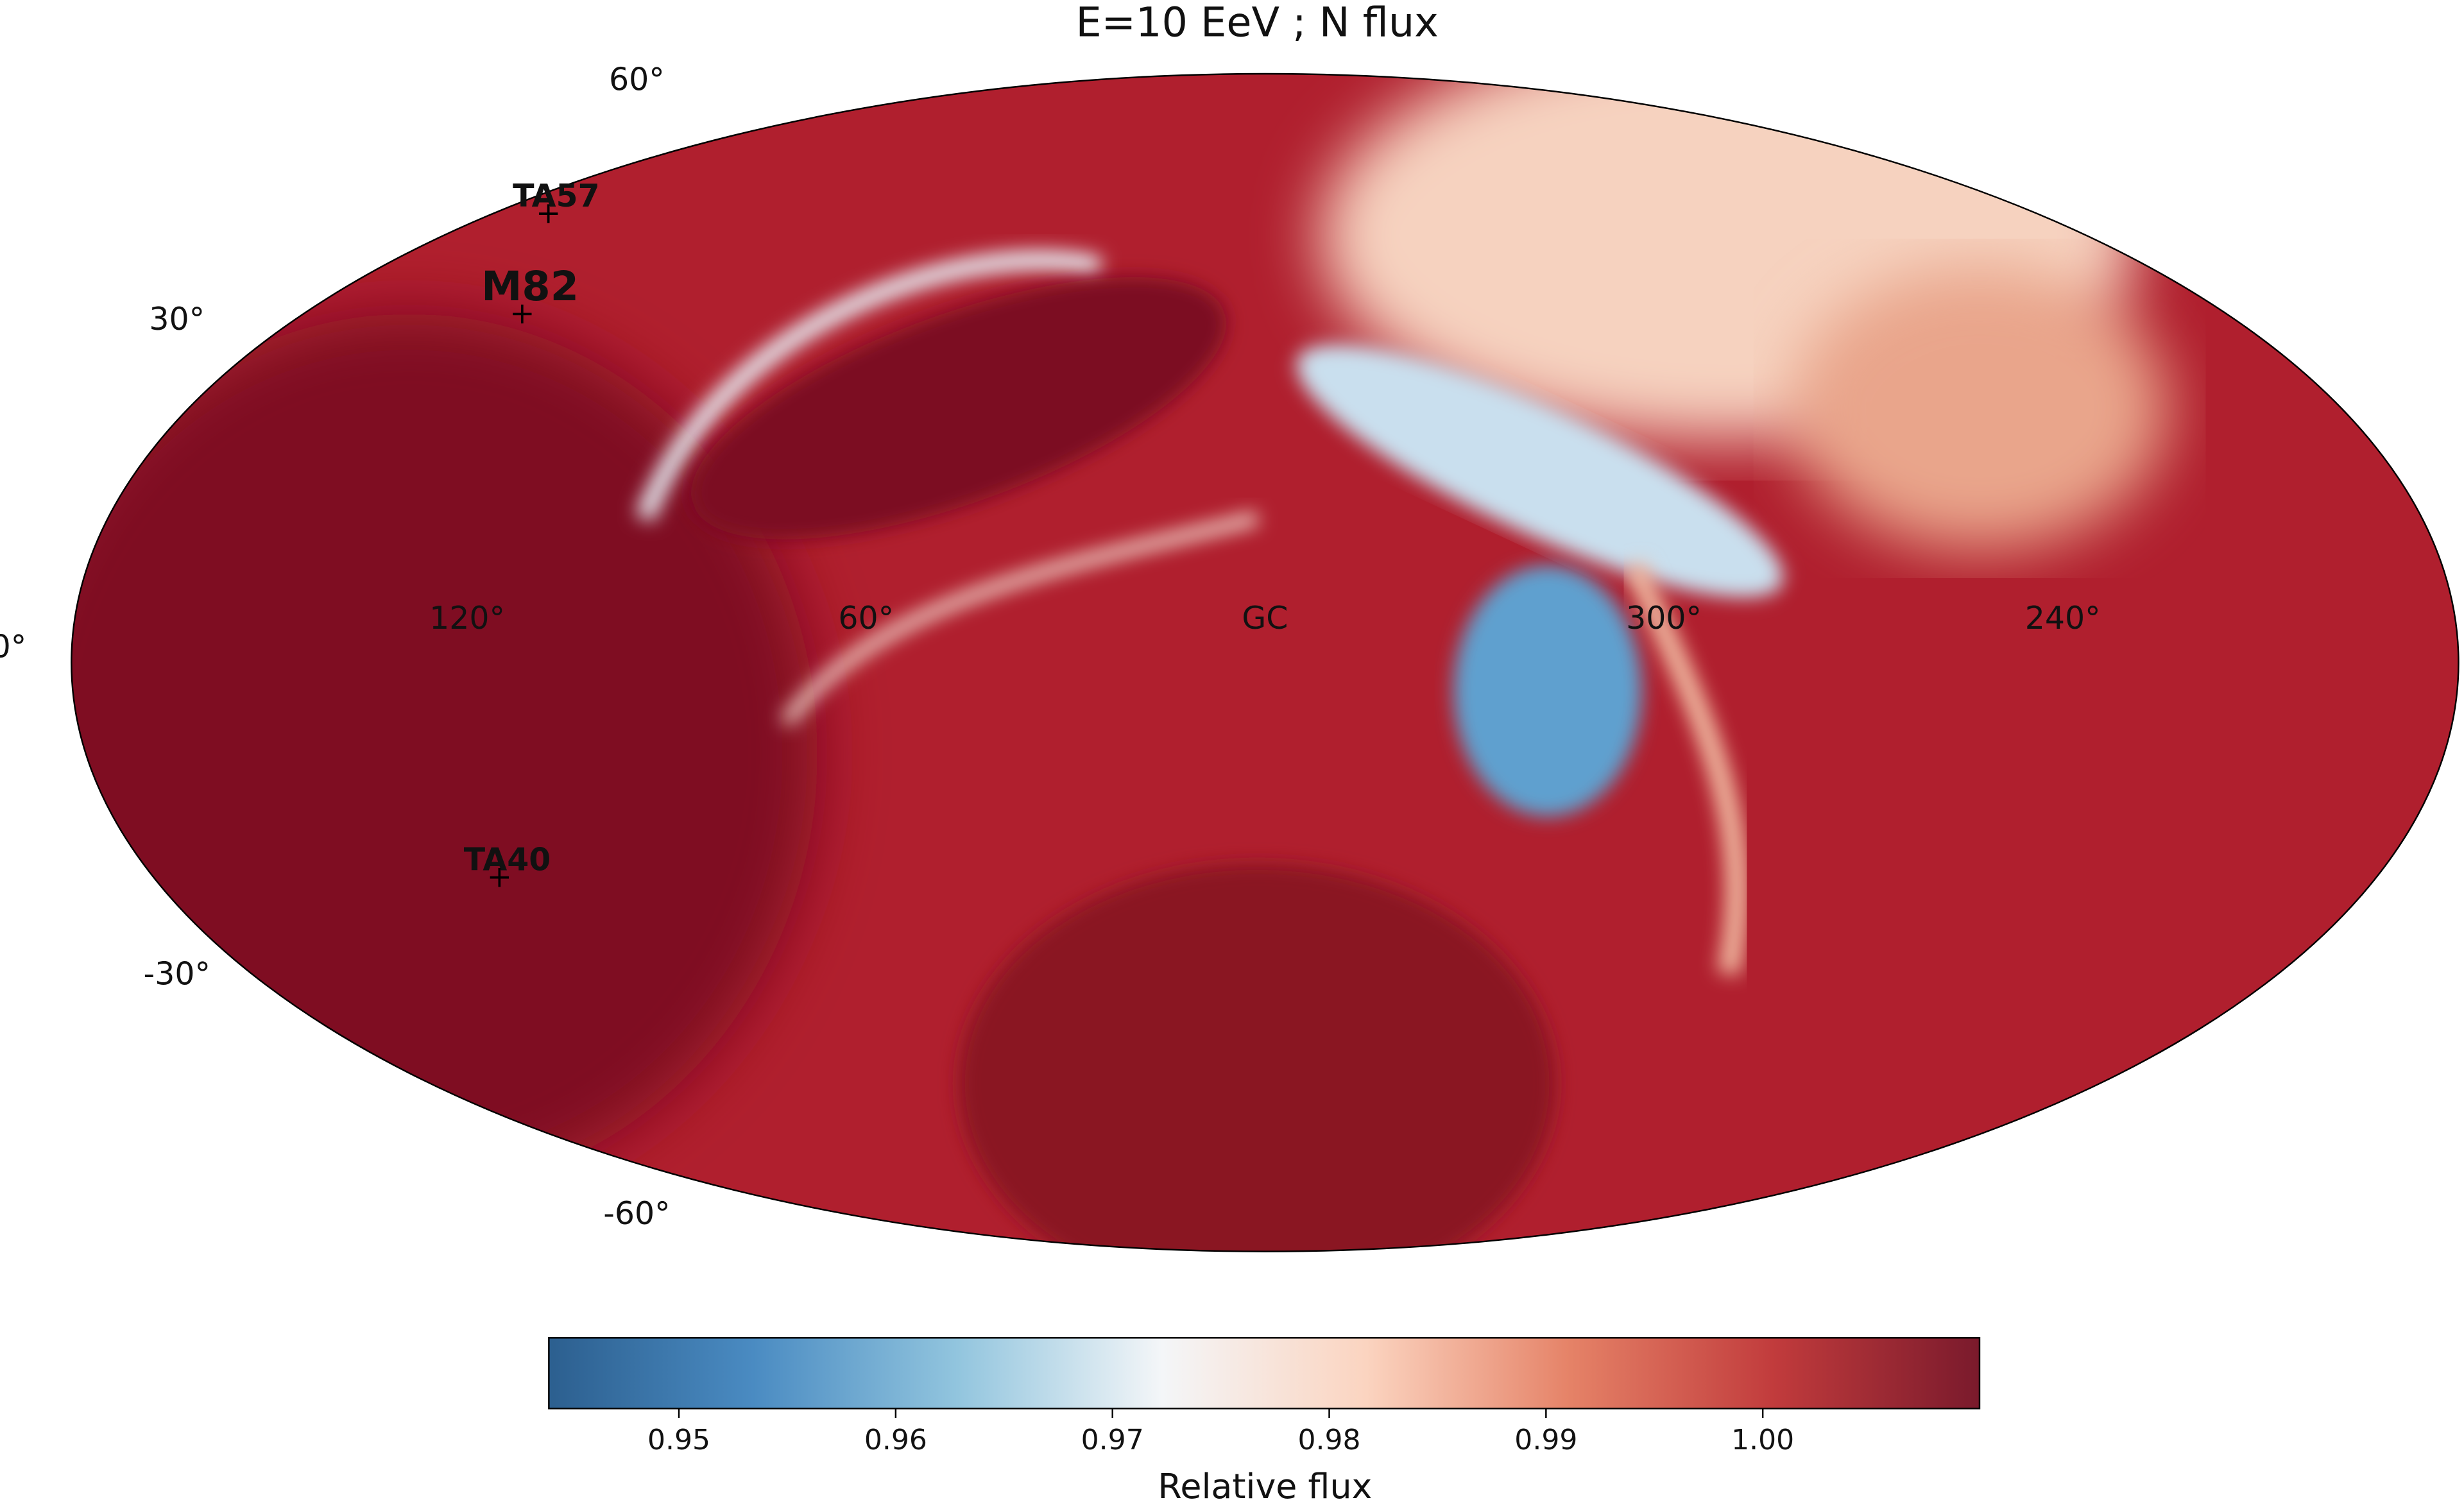 The height and width of the screenshot is (1509, 2464). I want to click on lat-tick-label: -30°, so click(177, 974).